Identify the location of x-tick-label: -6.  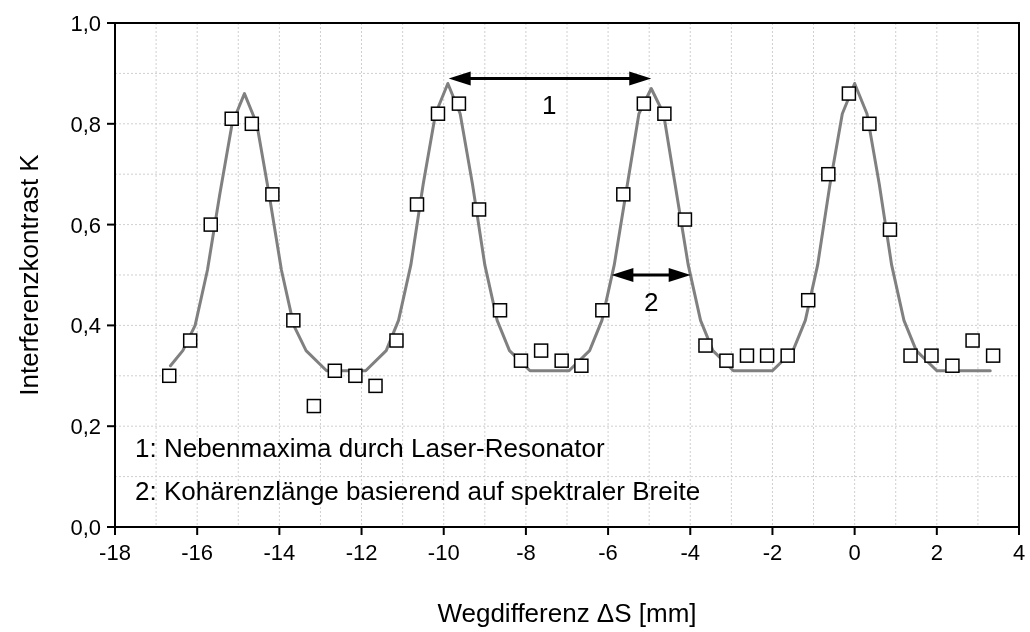
(608, 552).